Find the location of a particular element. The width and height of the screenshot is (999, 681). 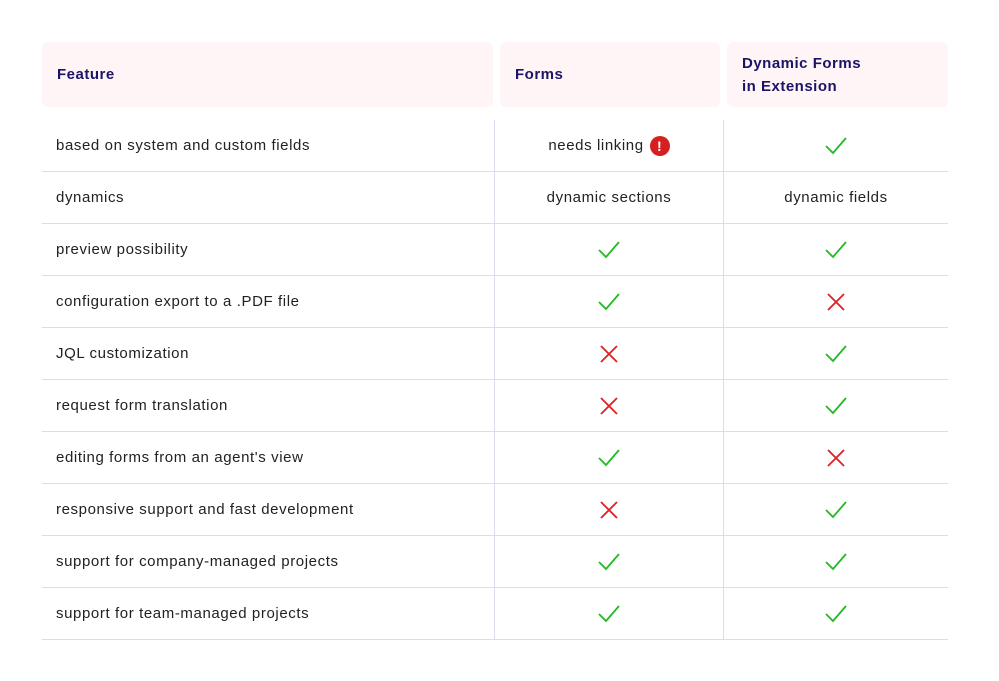

table-row: JQL customization is located at coordinates (495, 354).